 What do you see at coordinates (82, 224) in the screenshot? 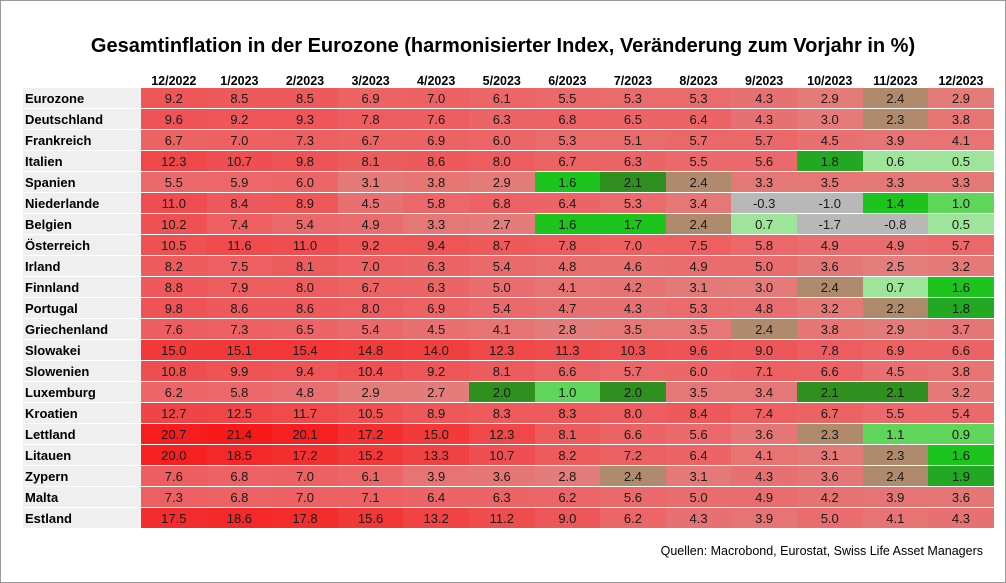
I see `country-label: Belgien` at bounding box center [82, 224].